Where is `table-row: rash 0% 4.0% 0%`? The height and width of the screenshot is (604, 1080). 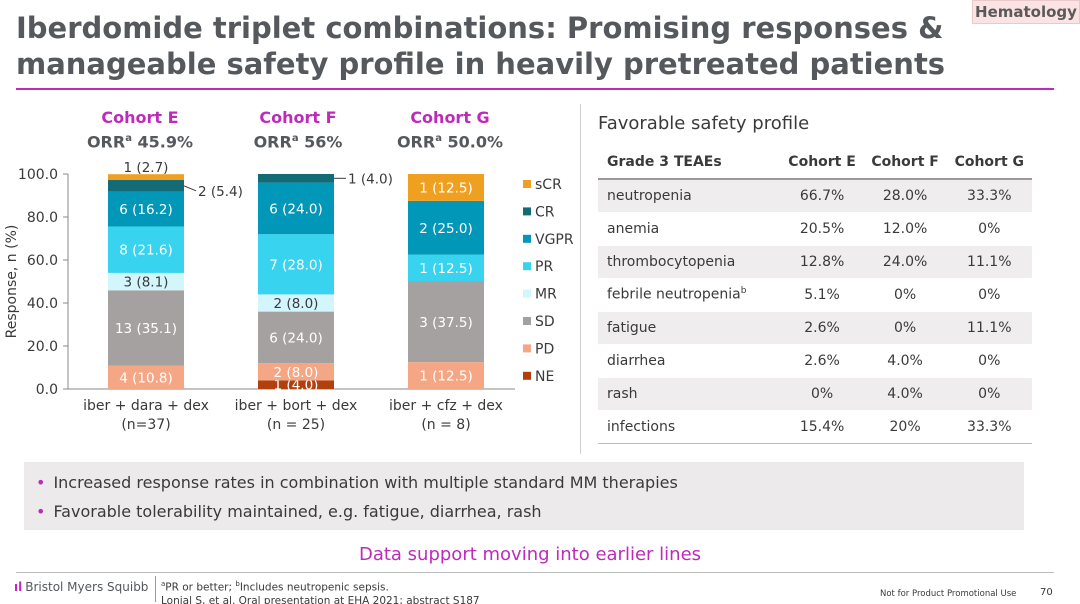 table-row: rash 0% 4.0% 0% is located at coordinates (815, 394).